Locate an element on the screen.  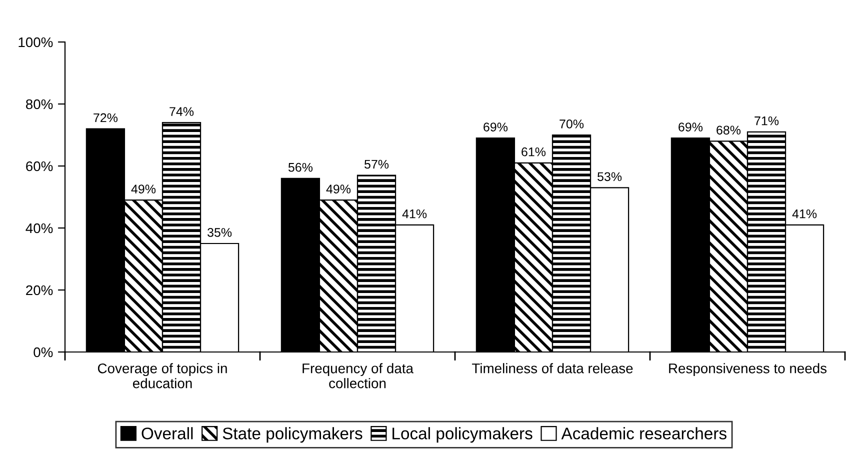
y-tick-label: 0% is located at coordinates (43, 352).